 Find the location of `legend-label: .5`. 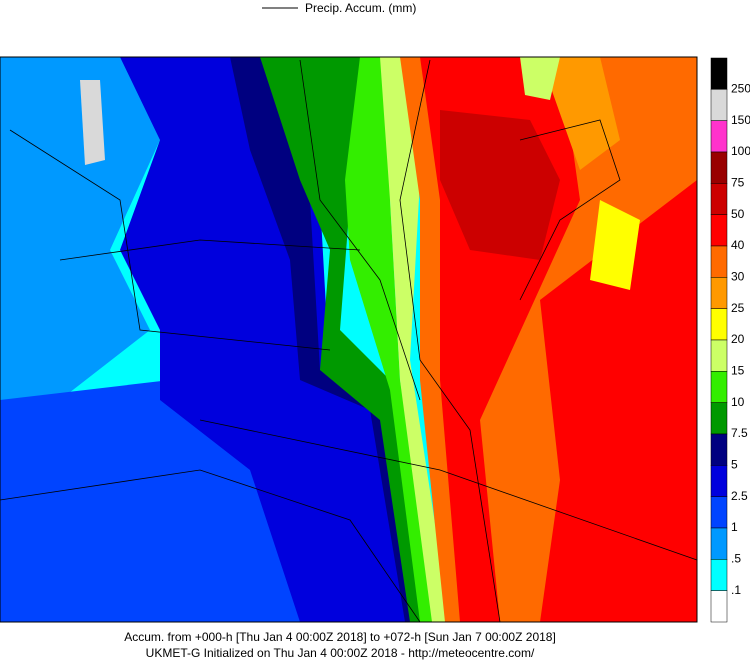

legend-label: .5 is located at coordinates (736, 559).